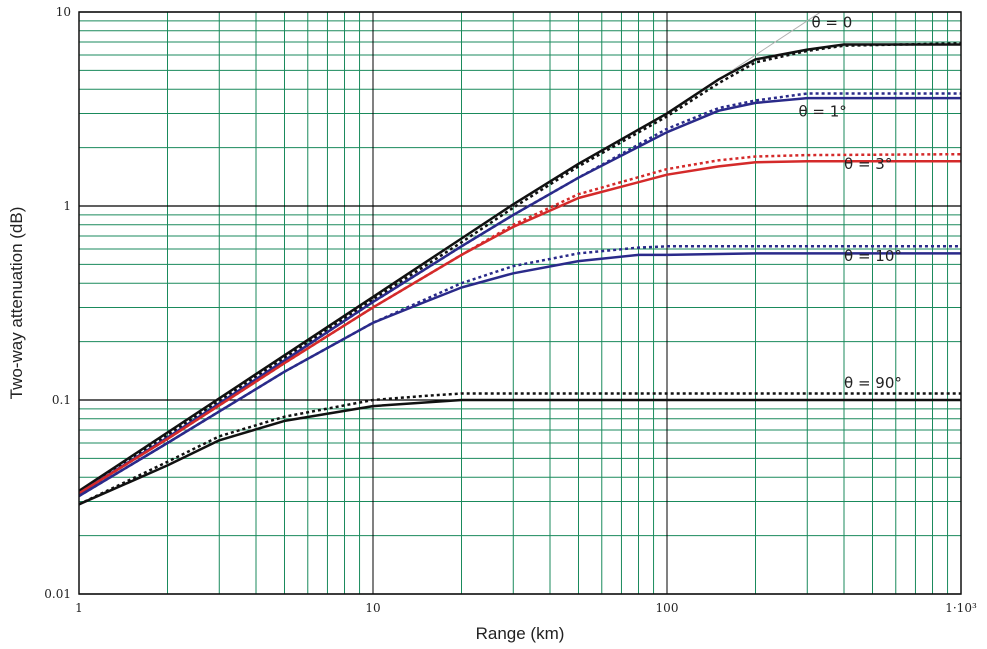 This screenshot has height=649, width=987. Describe the element at coordinates (57, 594) in the screenshot. I see `y-tick-label: 0.01` at that location.